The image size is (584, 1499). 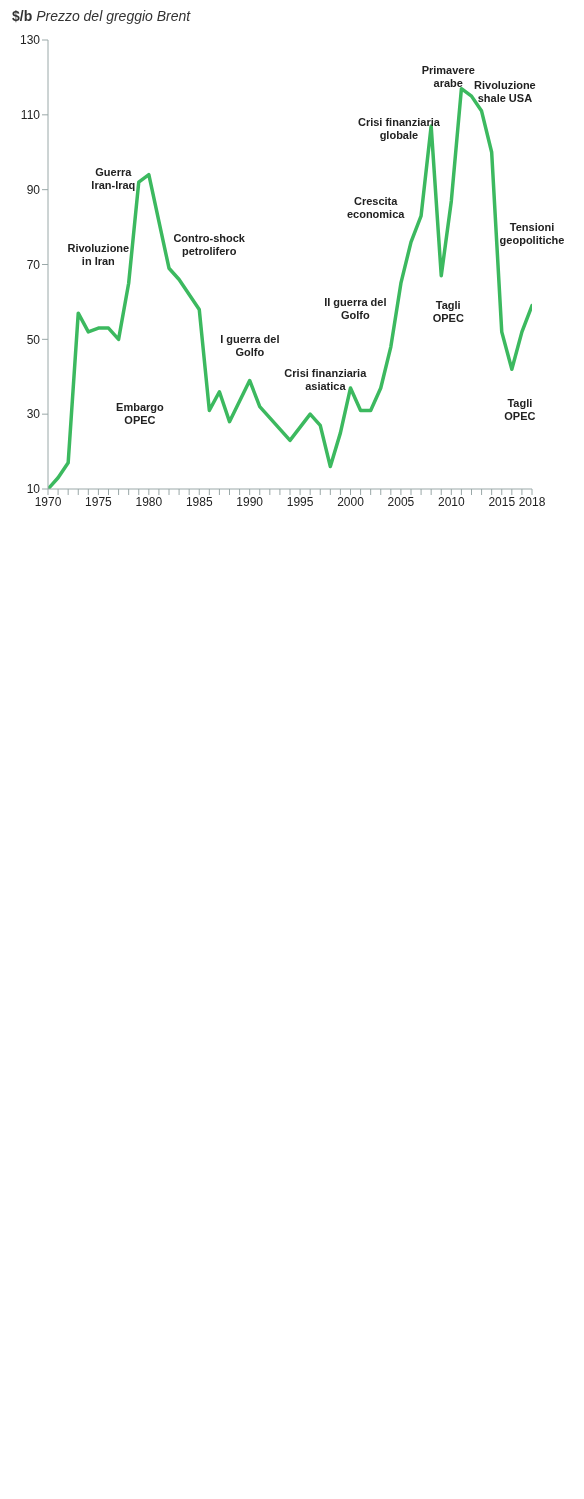 I want to click on x-tick-label: 2018, so click(x=532, y=501).